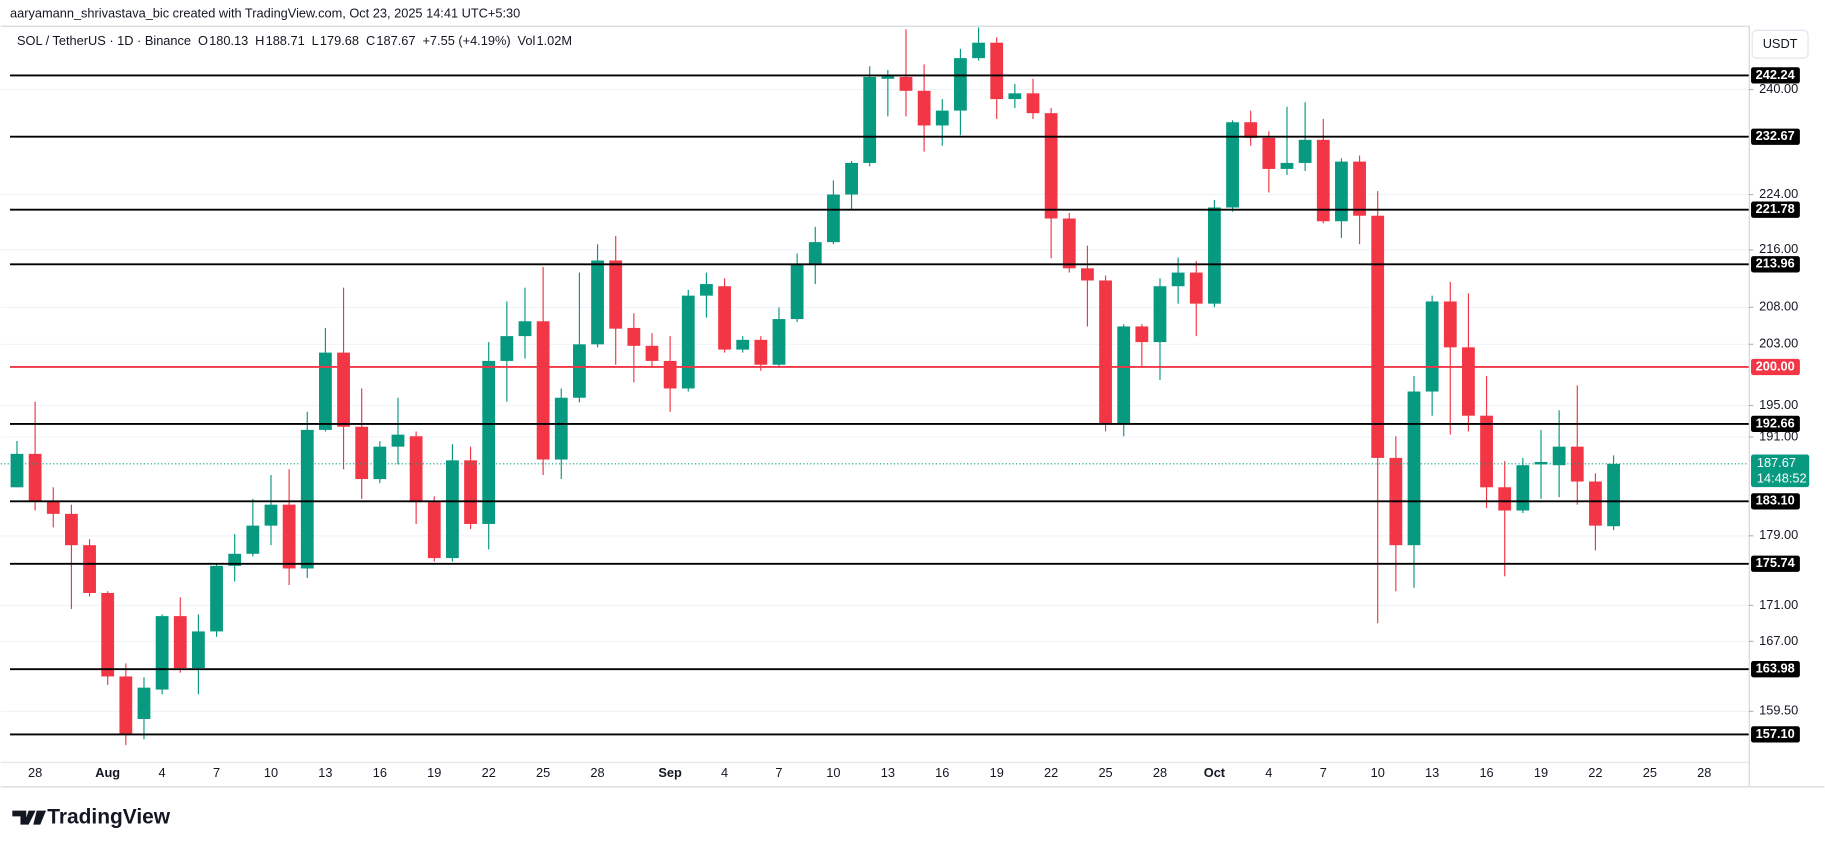 Image resolution: width=1825 pixels, height=849 pixels. What do you see at coordinates (1778, 640) in the screenshot?
I see `y-tick-label: 167.00` at bounding box center [1778, 640].